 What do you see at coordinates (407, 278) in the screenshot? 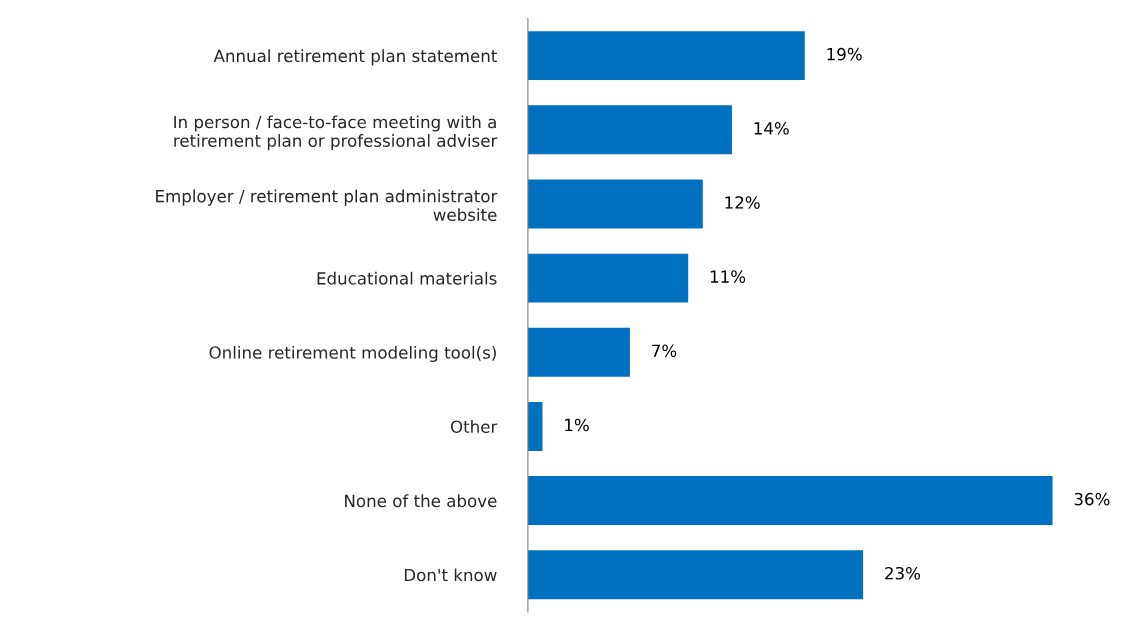
I see `y-tick-label: Educational materials` at bounding box center [407, 278].